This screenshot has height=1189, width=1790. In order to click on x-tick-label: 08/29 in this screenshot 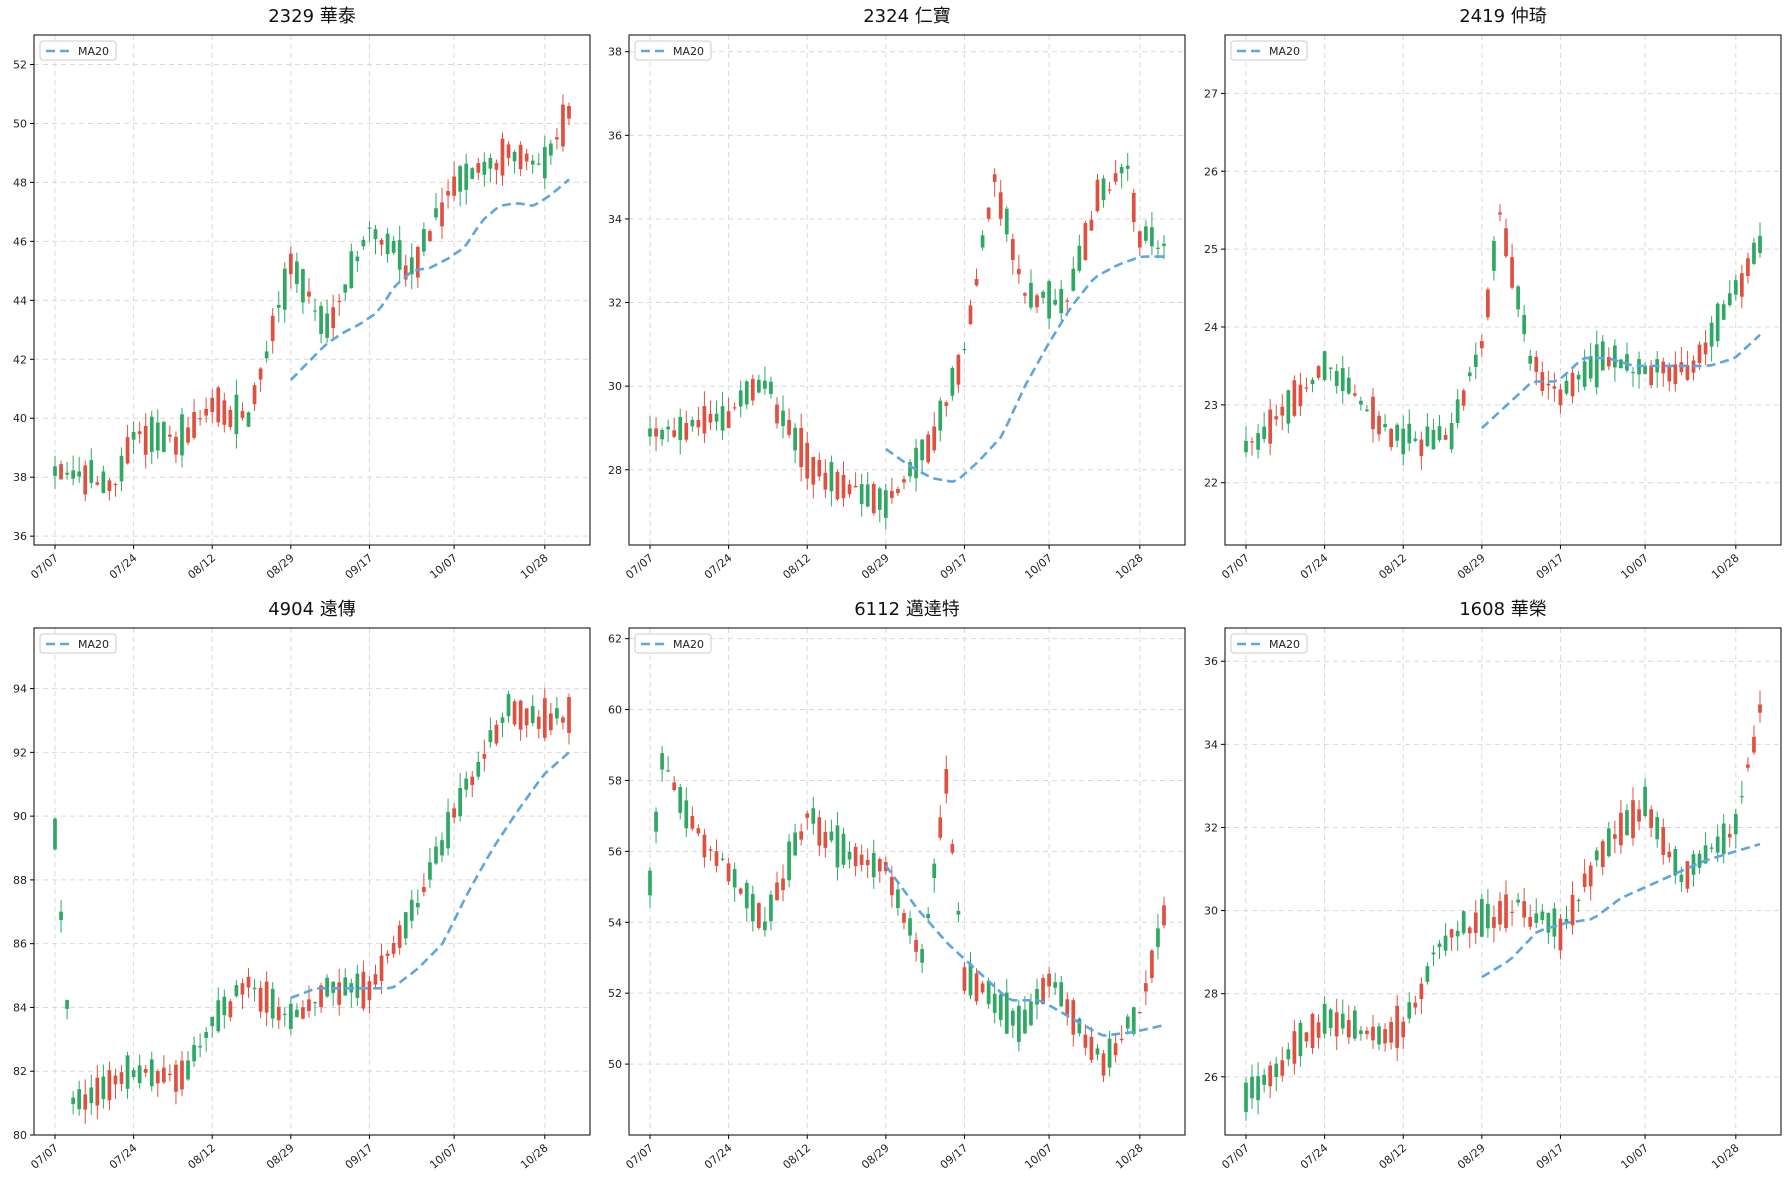, I will do `click(875, 1156)`.